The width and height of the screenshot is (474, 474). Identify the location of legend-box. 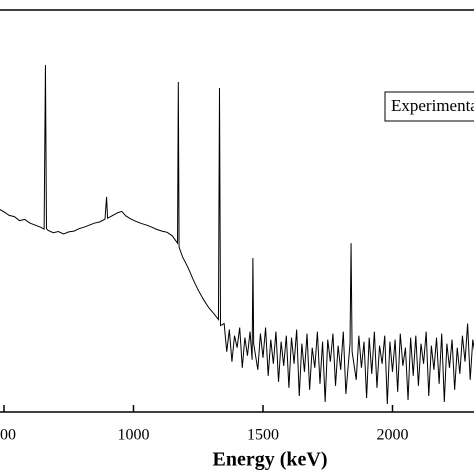
(429, 106).